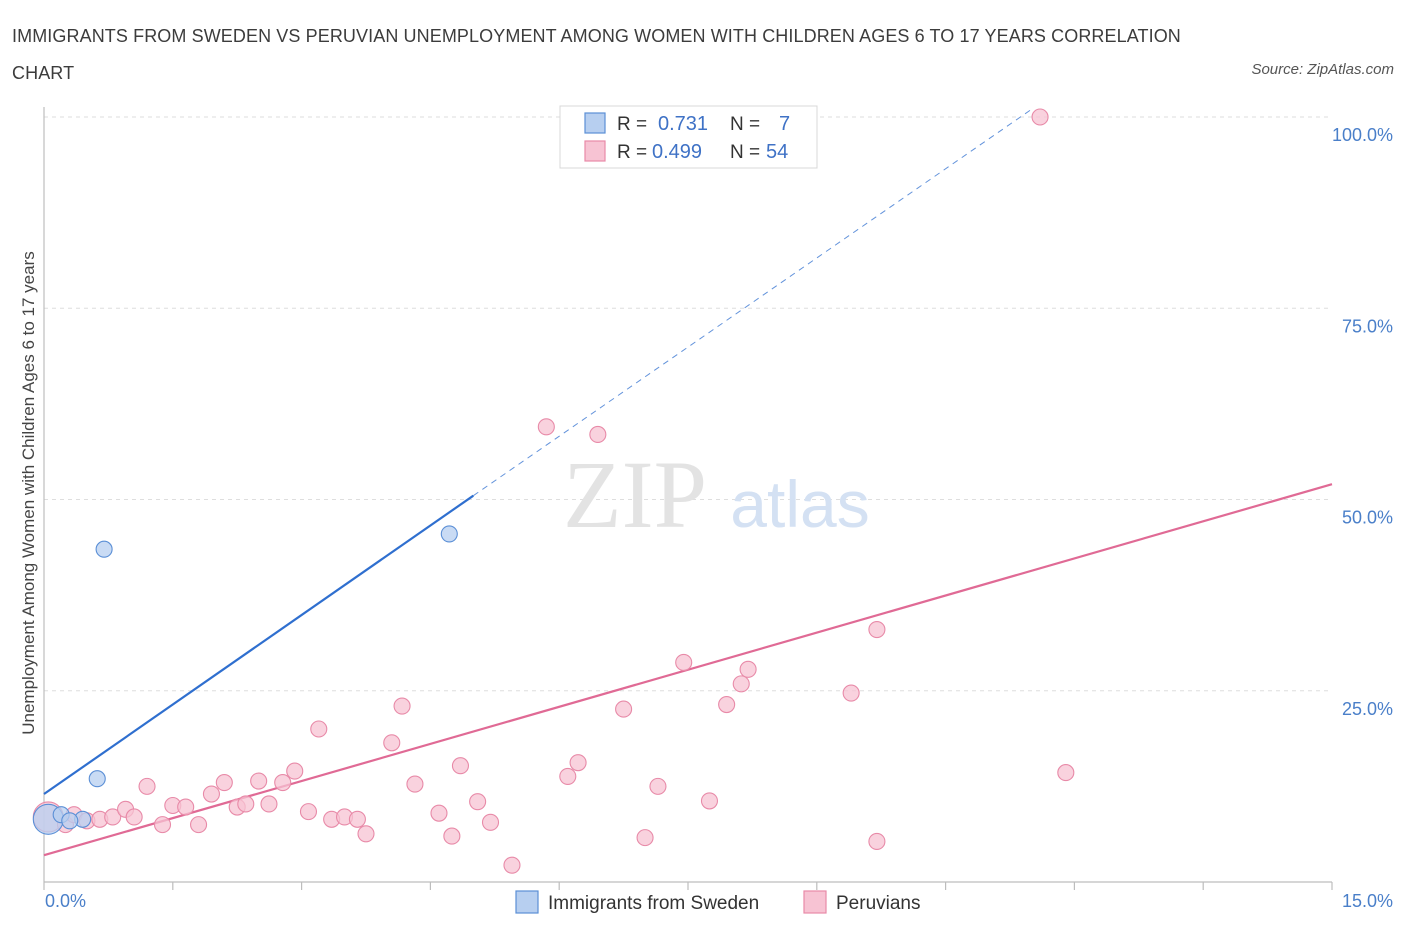 The height and width of the screenshot is (930, 1406). I want to click on y-tick-label-75: 75.0%, so click(1367, 326).